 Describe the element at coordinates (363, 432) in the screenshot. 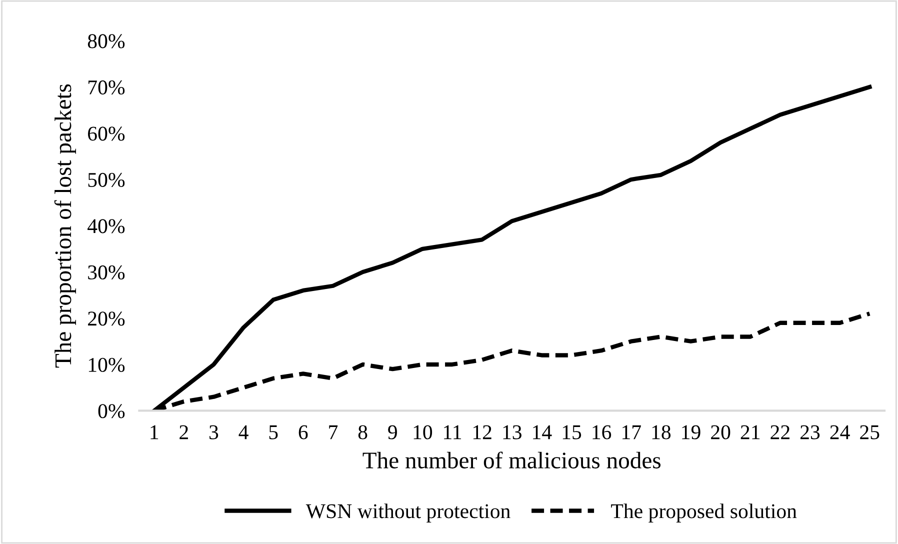

I see `x-tick-label: 8` at that location.